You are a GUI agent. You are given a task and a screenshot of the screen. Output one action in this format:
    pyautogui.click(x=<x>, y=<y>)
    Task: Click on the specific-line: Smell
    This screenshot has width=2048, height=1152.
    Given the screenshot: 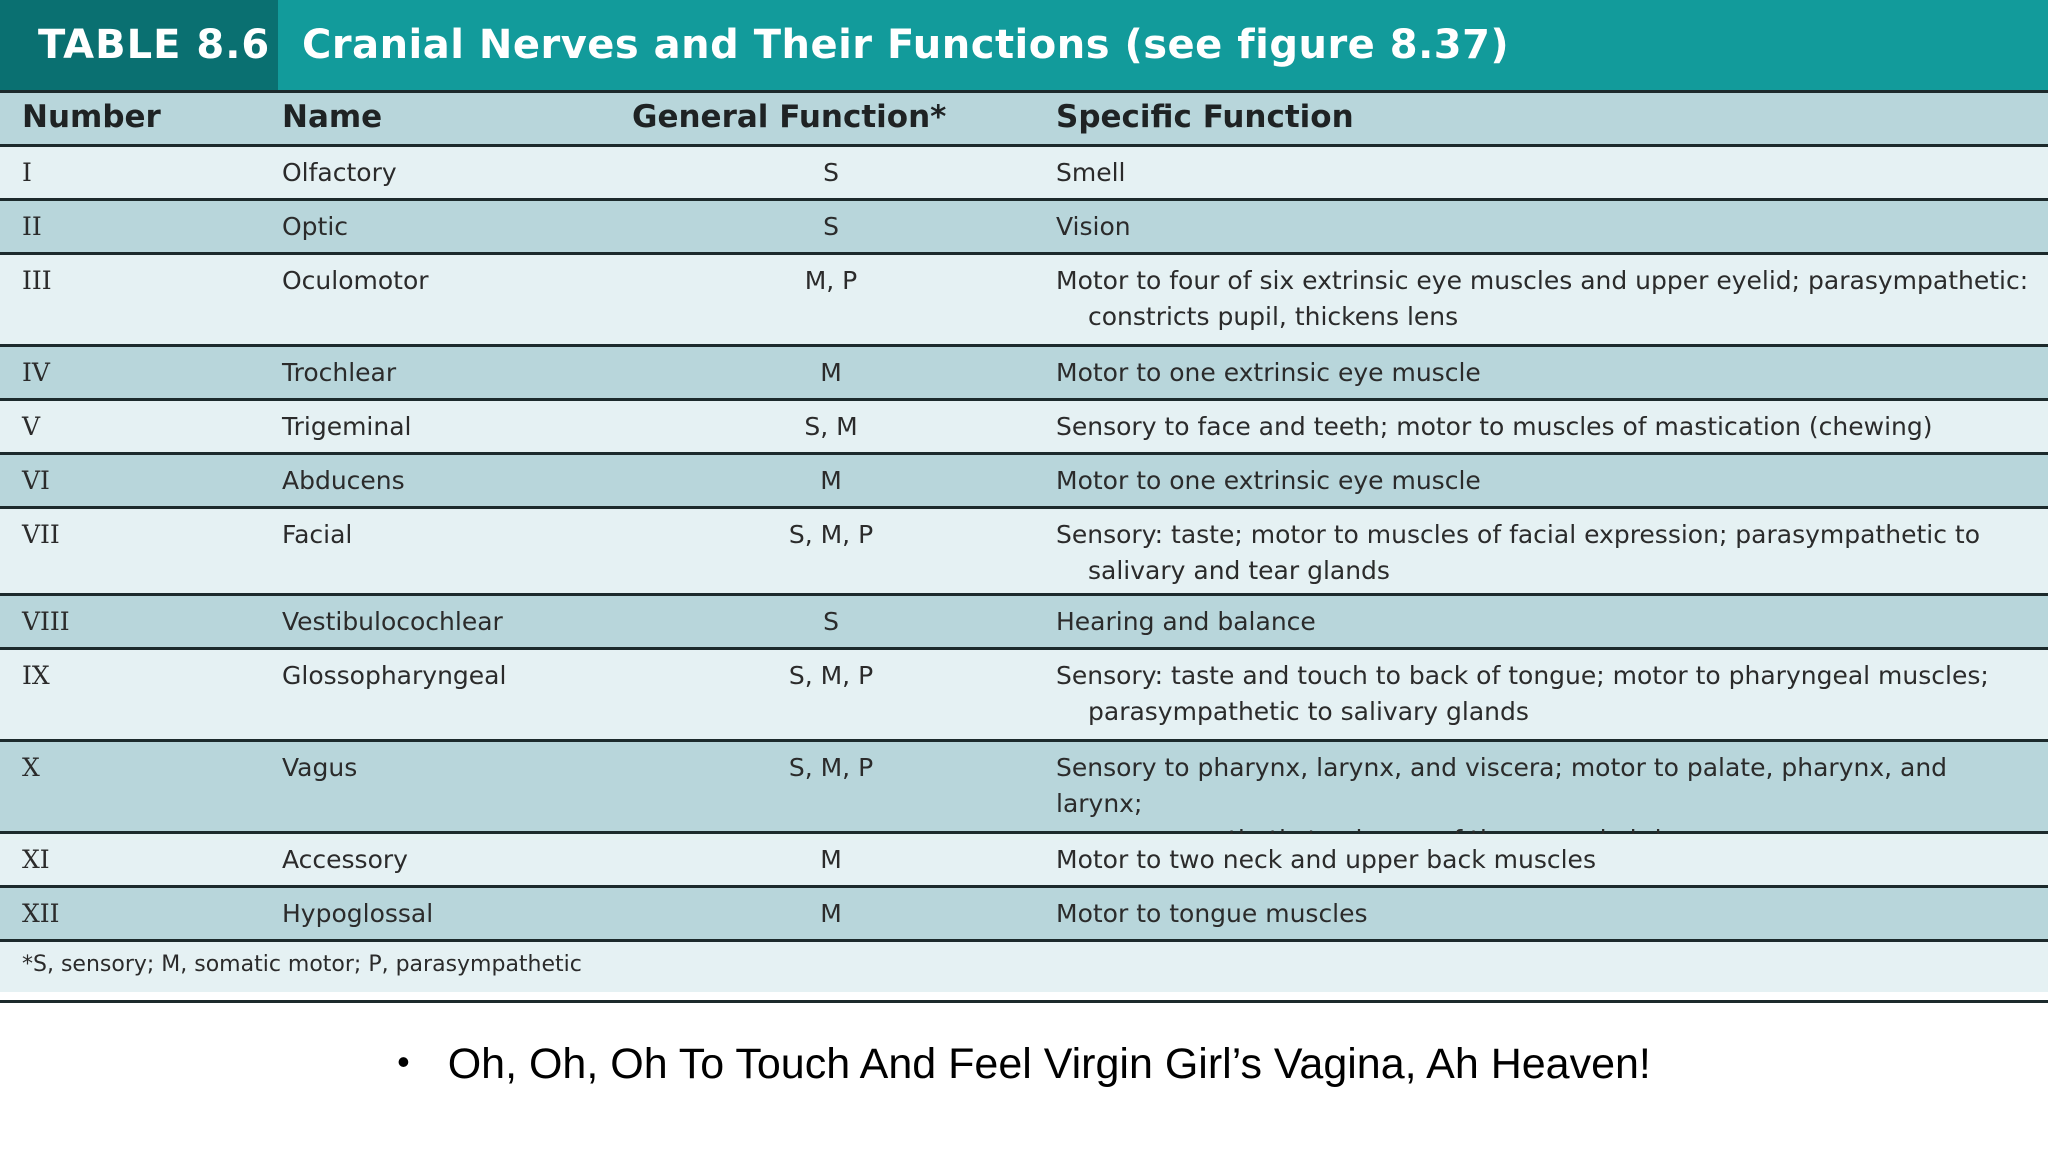 What is the action you would take?
    pyautogui.click(x=1091, y=172)
    